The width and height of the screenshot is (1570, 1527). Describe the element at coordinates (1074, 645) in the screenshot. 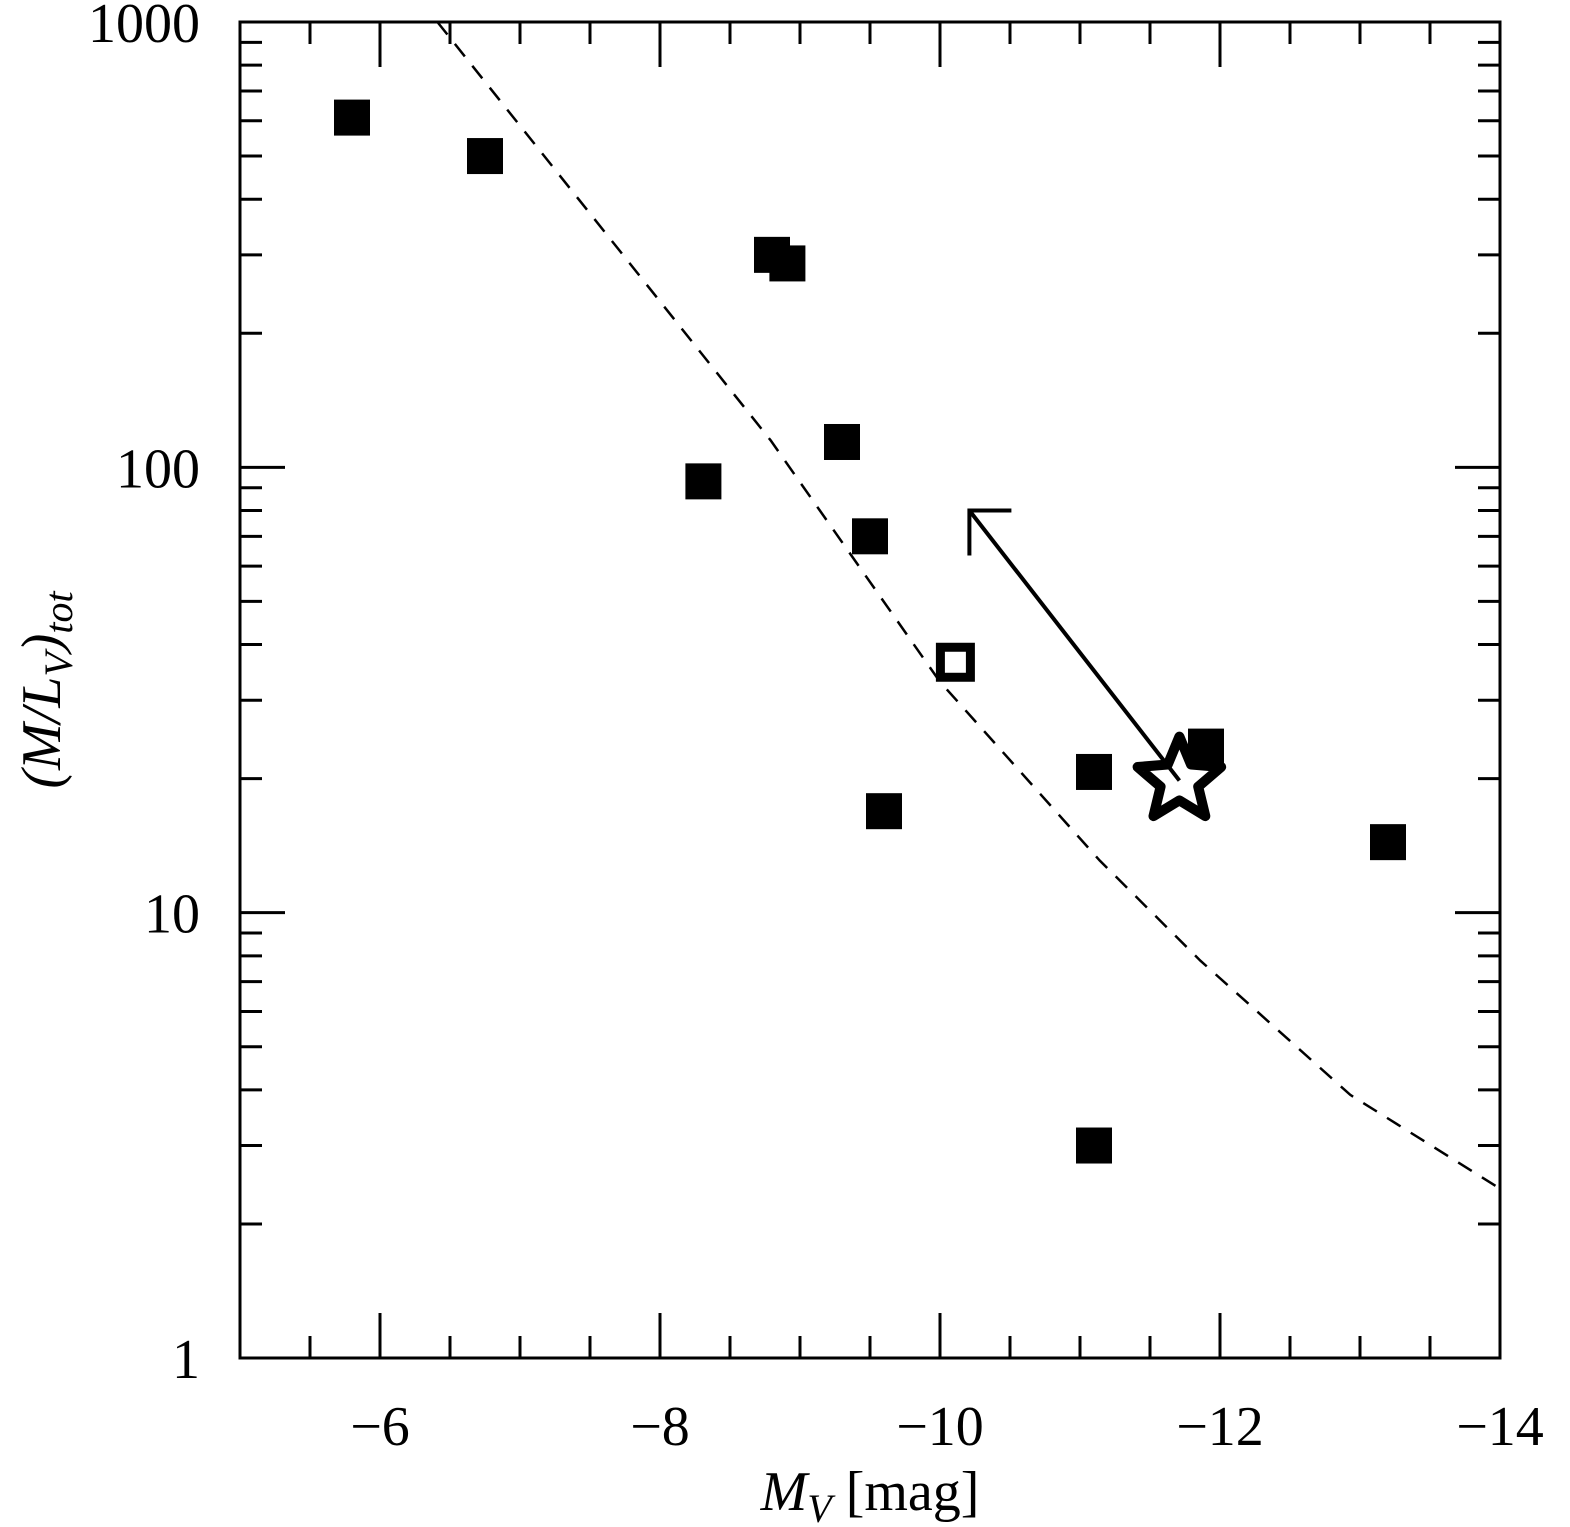

I see `arrow` at that location.